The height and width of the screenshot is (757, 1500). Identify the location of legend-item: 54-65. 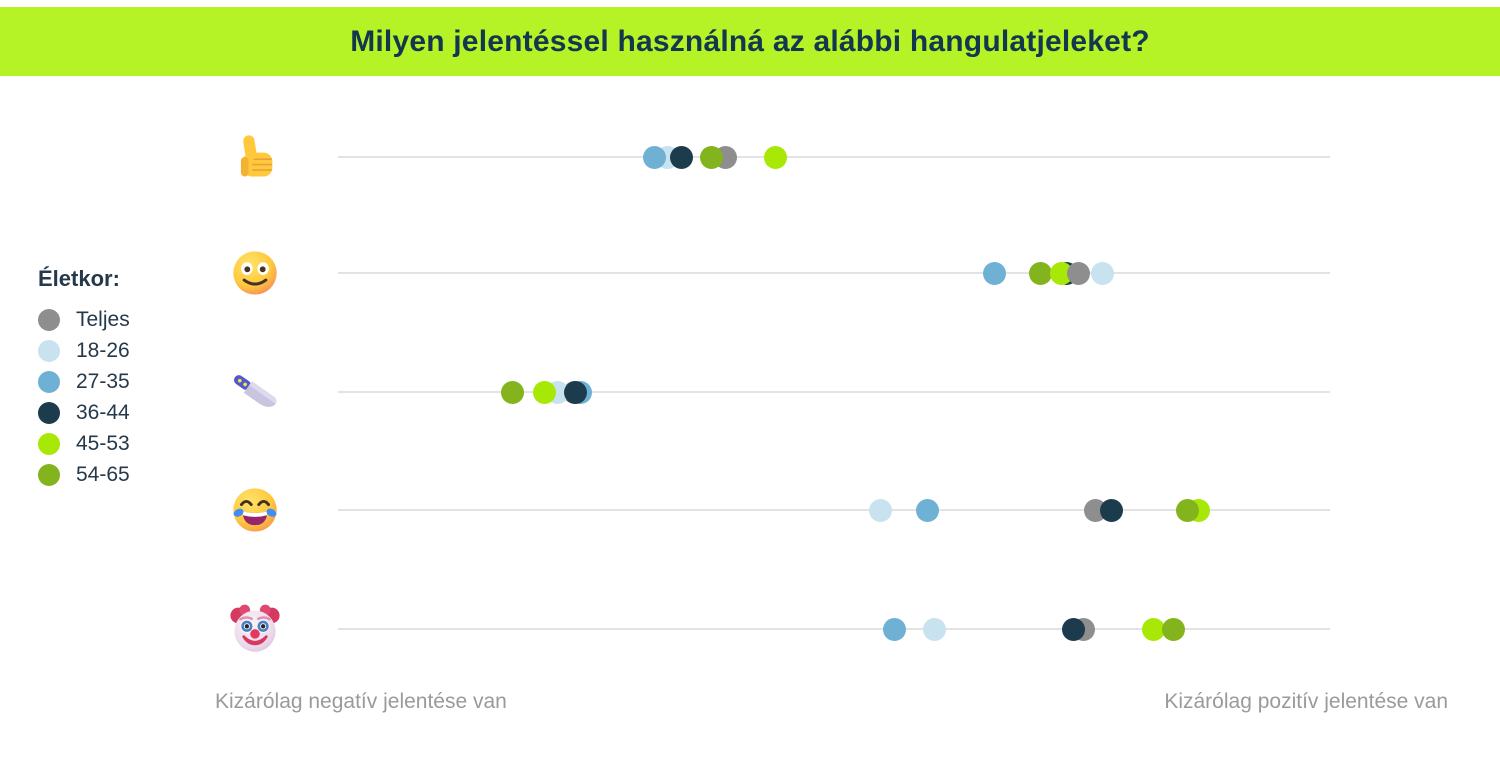
(84, 474).